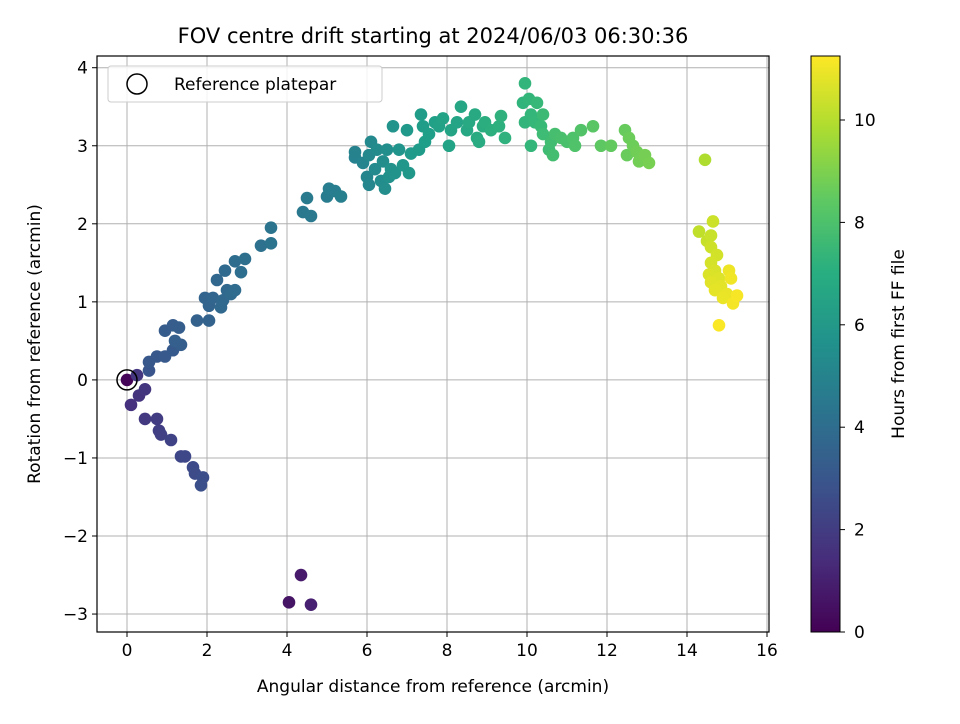 The image size is (960, 724). I want to click on colorbar-tick-label: 2, so click(859, 531).